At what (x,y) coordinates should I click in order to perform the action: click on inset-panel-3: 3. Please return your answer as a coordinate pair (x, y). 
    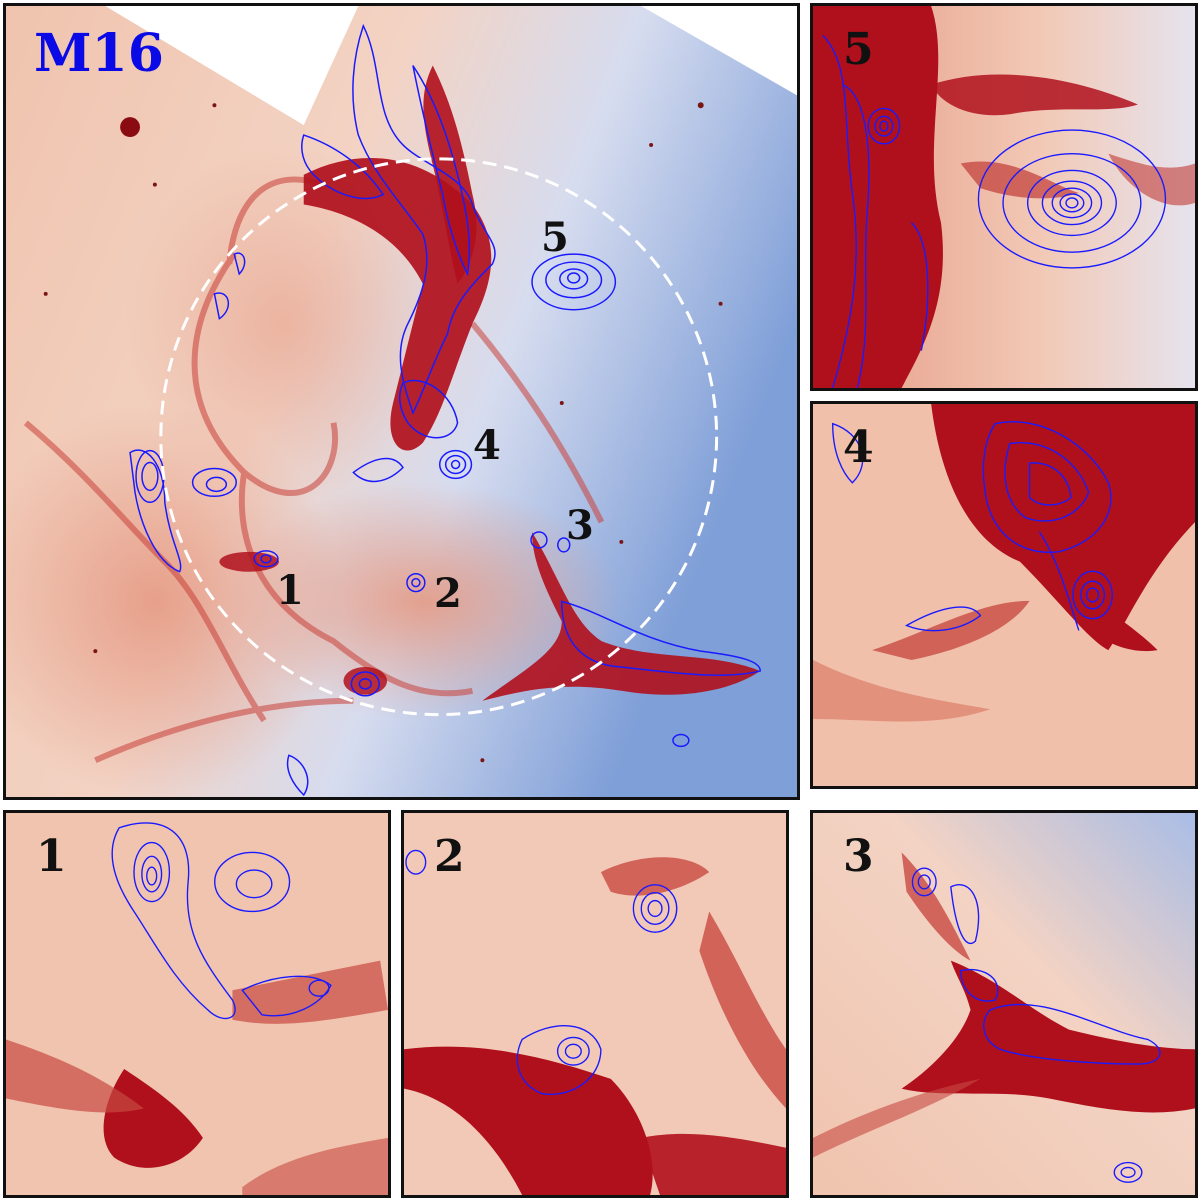
    Looking at the image, I should click on (1004, 1004).